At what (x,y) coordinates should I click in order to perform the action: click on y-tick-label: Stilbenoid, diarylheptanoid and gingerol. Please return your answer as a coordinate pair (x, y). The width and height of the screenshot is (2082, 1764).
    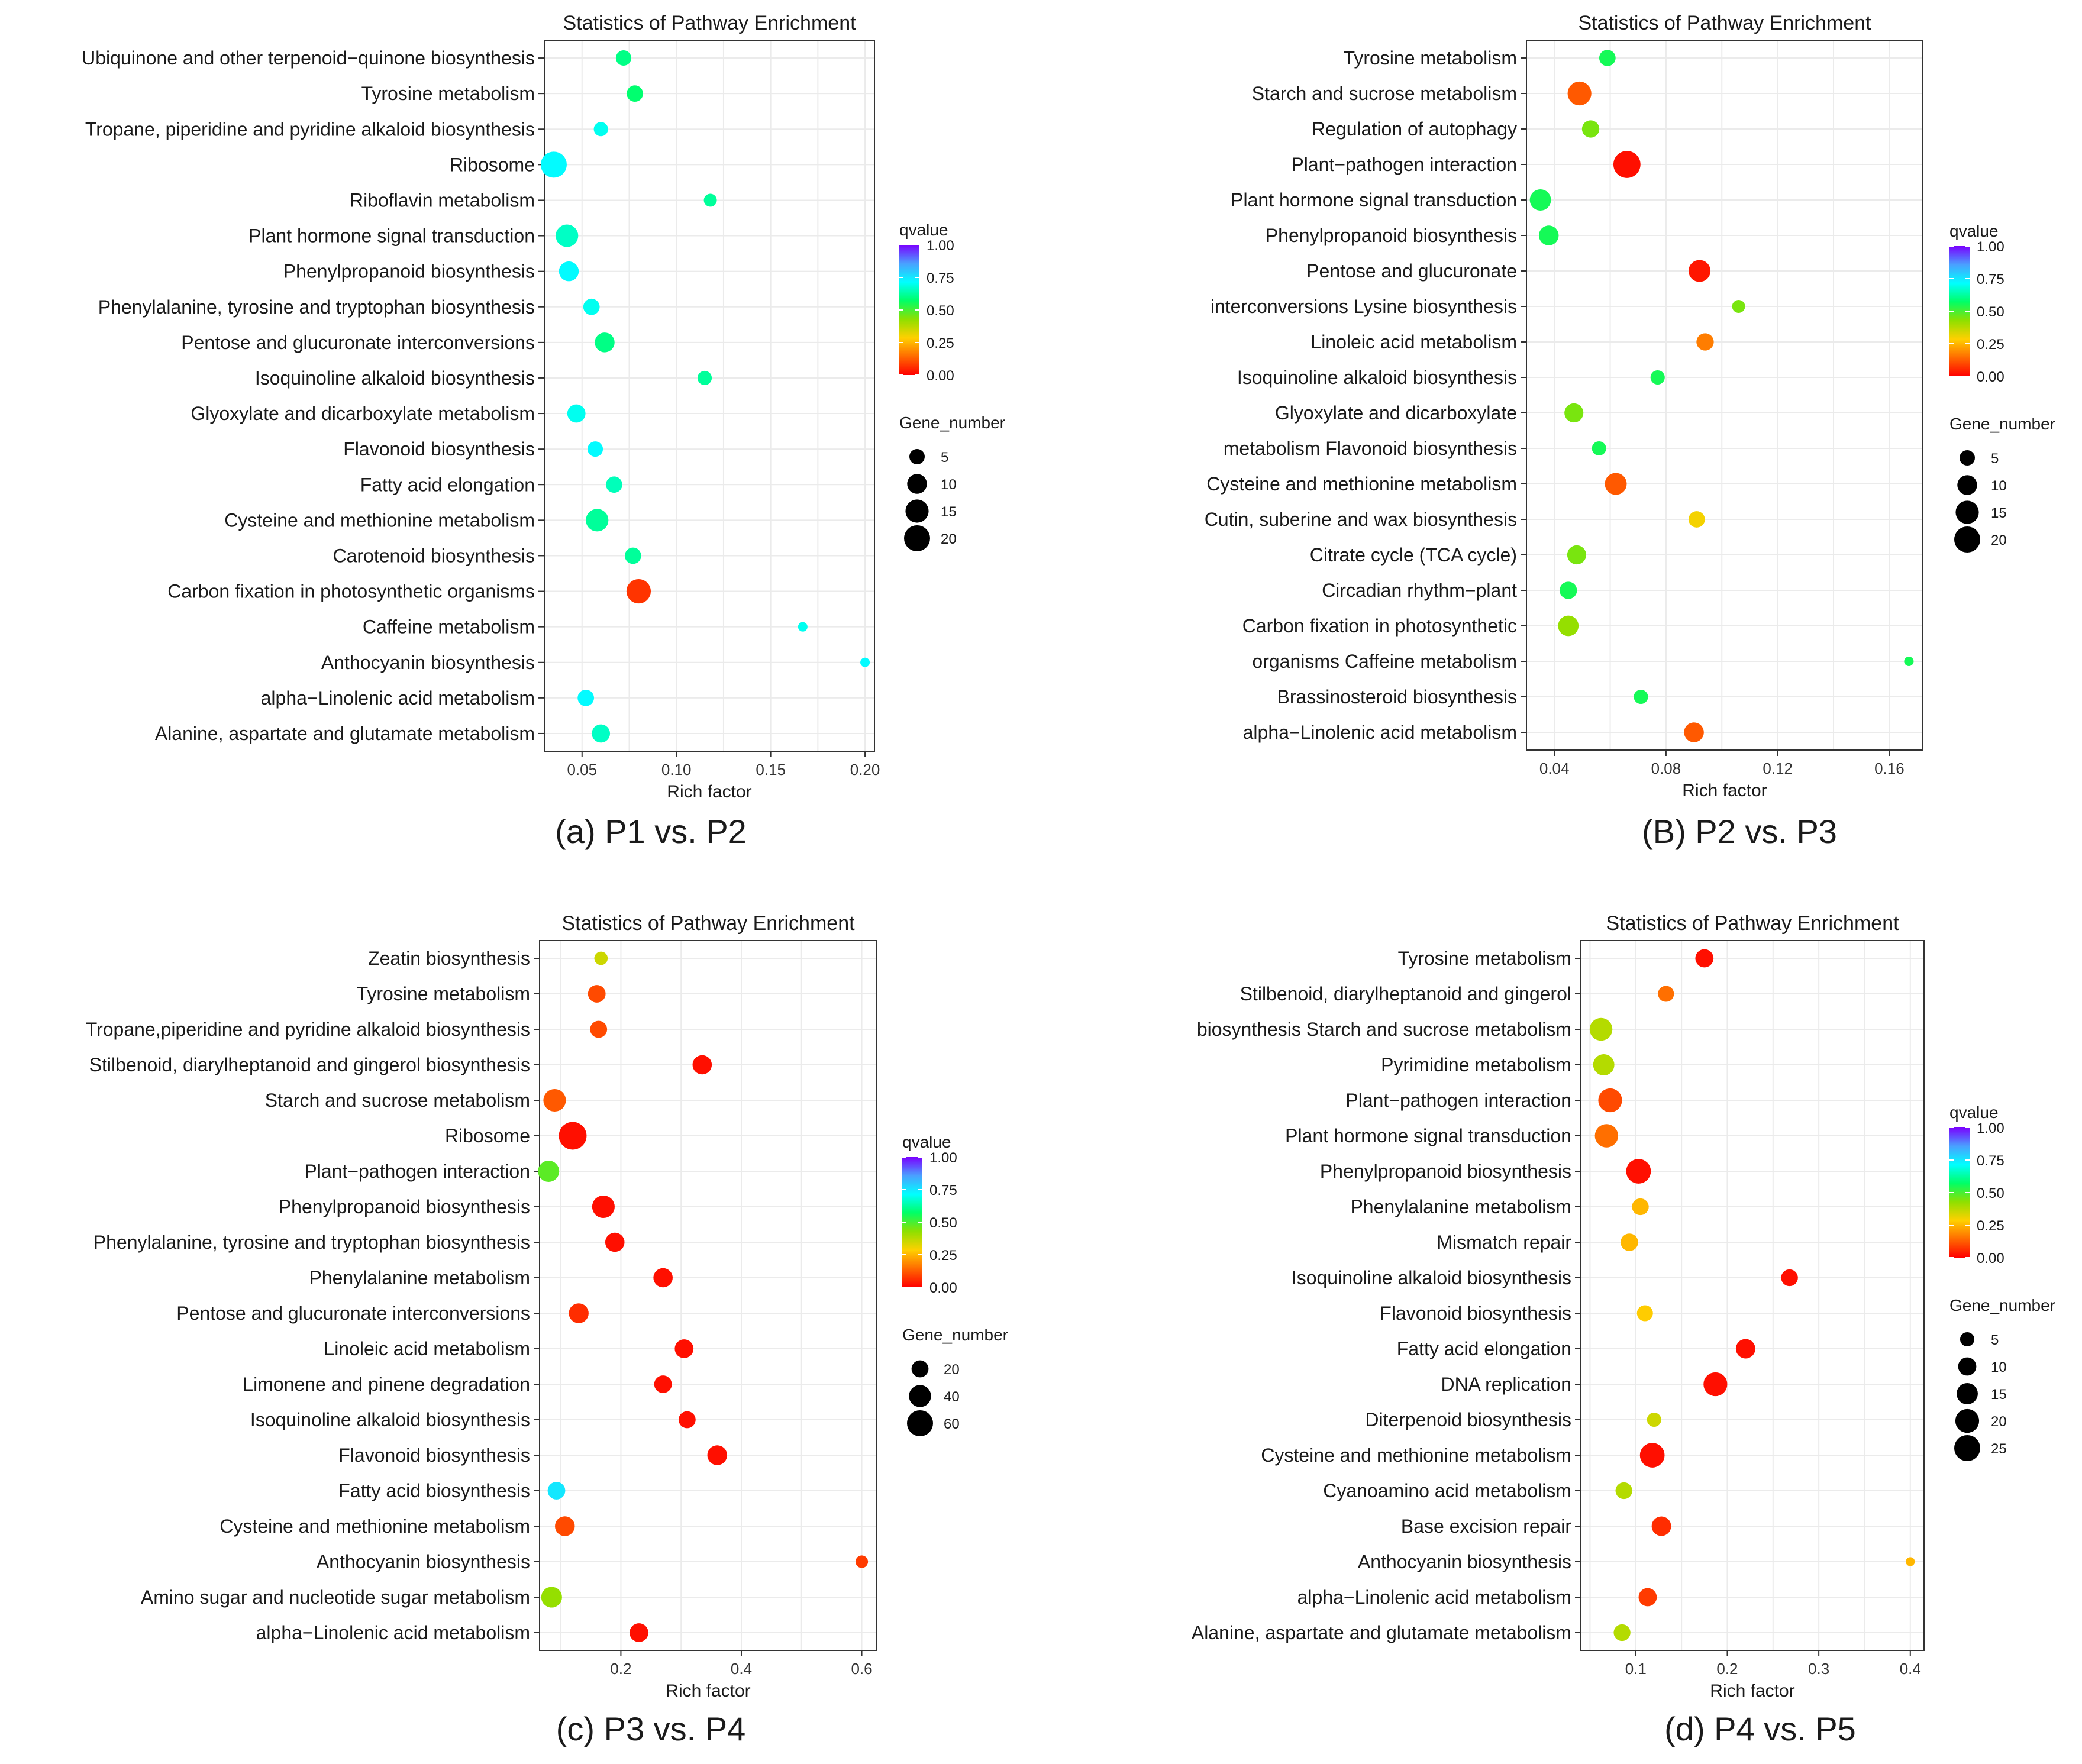
    Looking at the image, I should click on (1405, 993).